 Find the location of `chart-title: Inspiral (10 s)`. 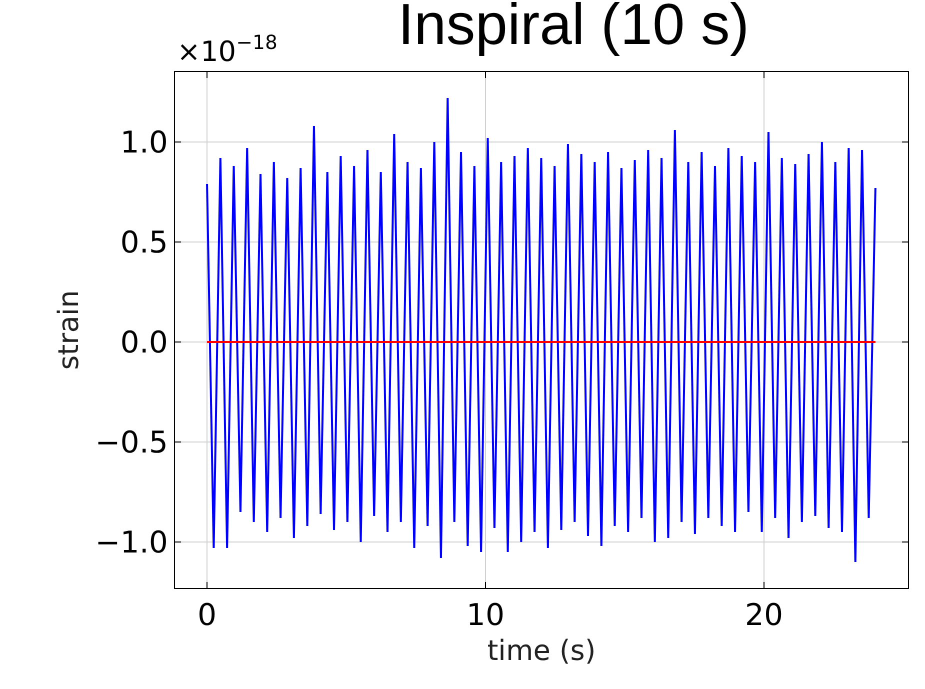

chart-title: Inspiral (10 s) is located at coordinates (574, 29).